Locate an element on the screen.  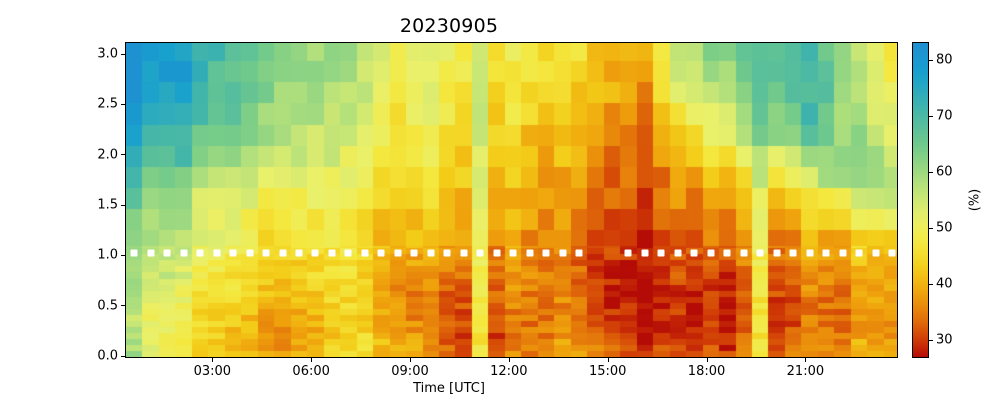
x-axis-label: Time [UTC] is located at coordinates (449, 388).